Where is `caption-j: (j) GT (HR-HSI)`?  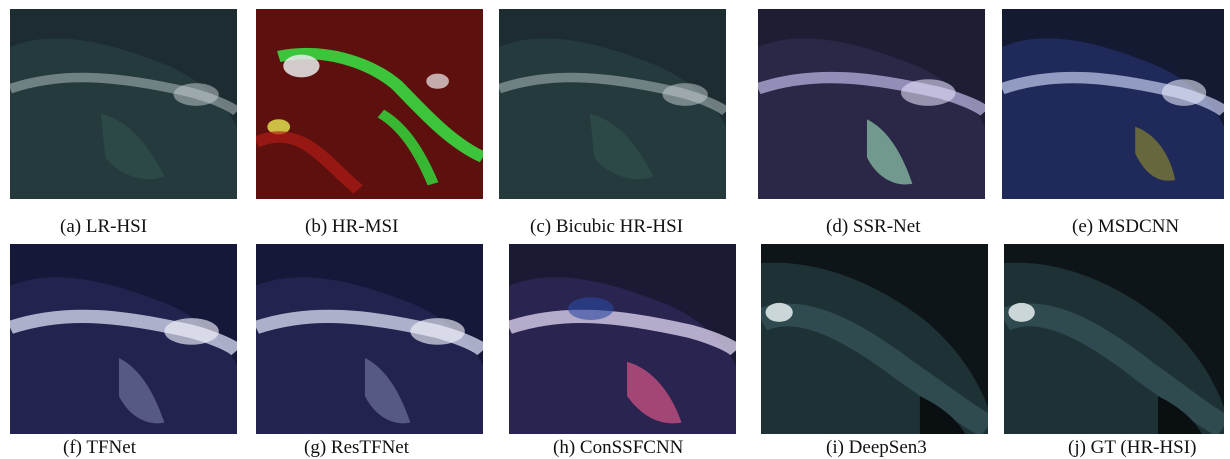 caption-j: (j) GT (HR-HSI) is located at coordinates (1132, 447).